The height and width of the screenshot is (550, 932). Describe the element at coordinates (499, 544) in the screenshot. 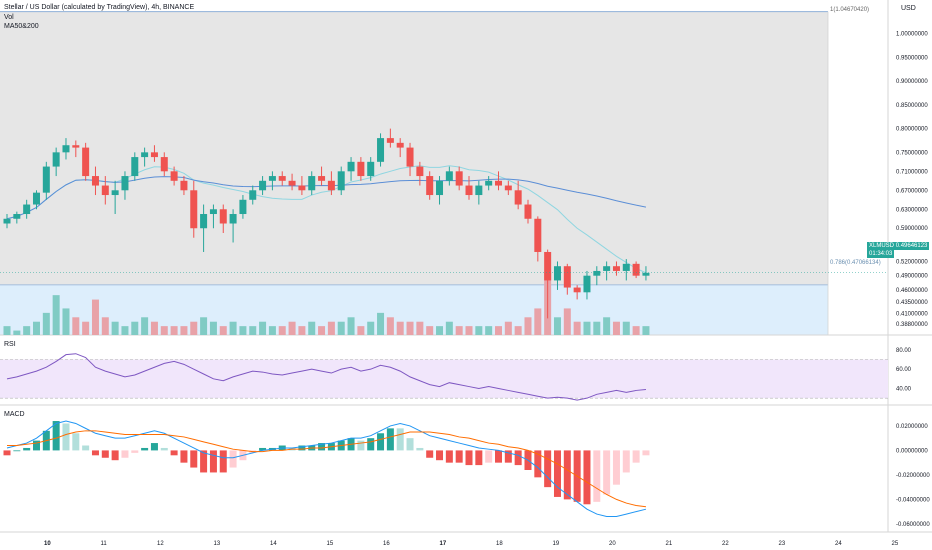

I see `time-tick-label: 18` at that location.